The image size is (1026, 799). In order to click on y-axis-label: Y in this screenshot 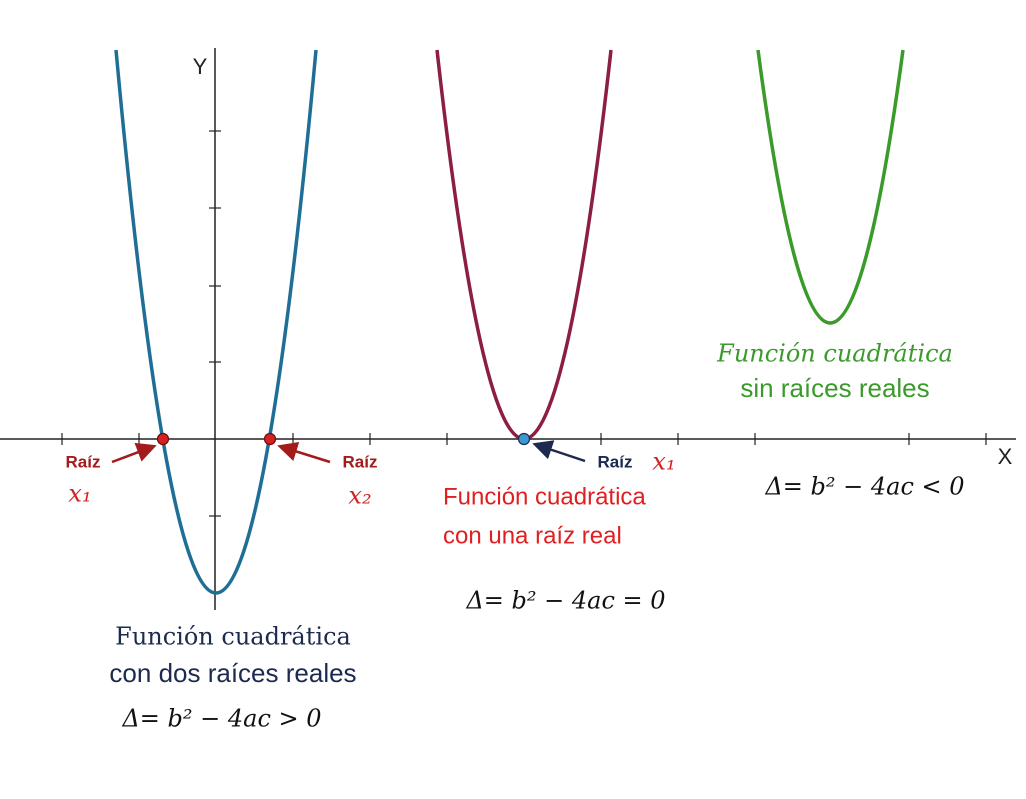, I will do `click(200, 66)`.